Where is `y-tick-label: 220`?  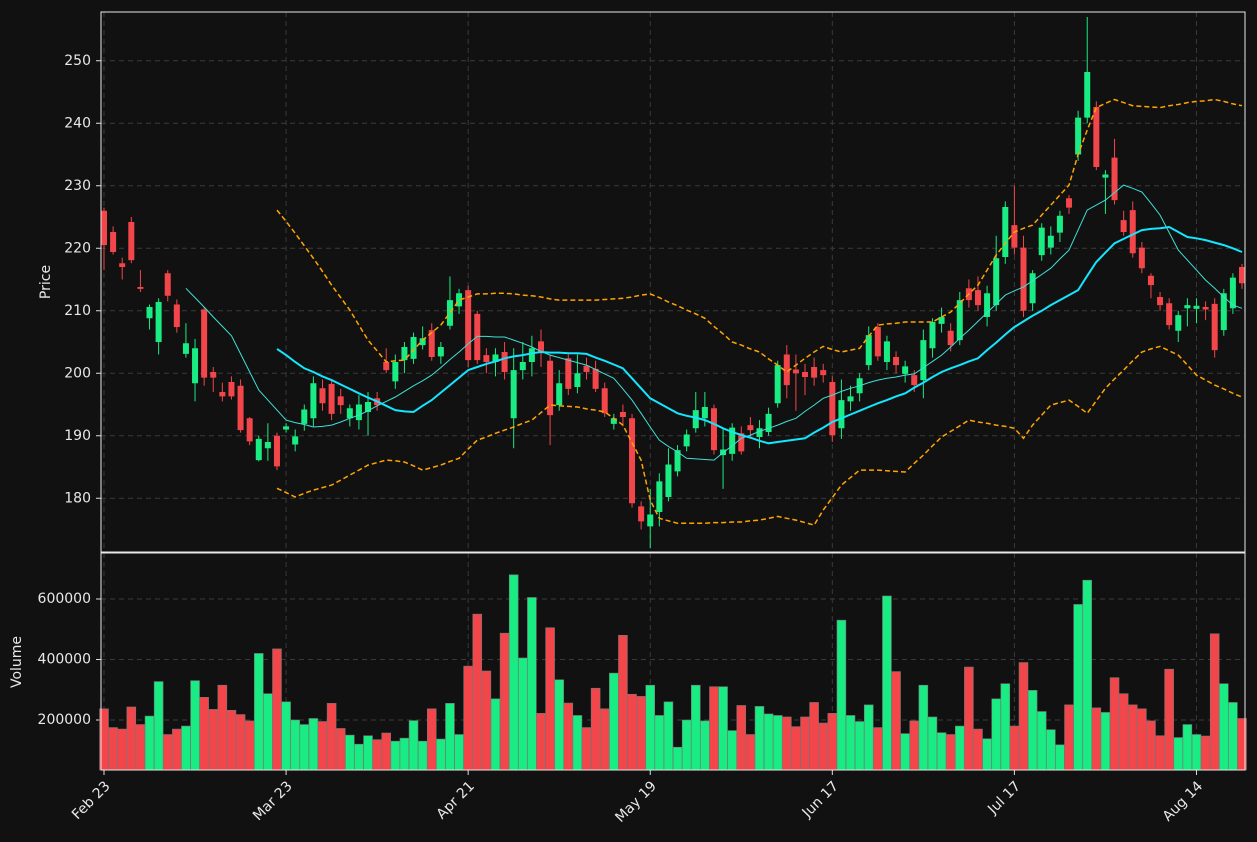
y-tick-label: 220 is located at coordinates (77, 248).